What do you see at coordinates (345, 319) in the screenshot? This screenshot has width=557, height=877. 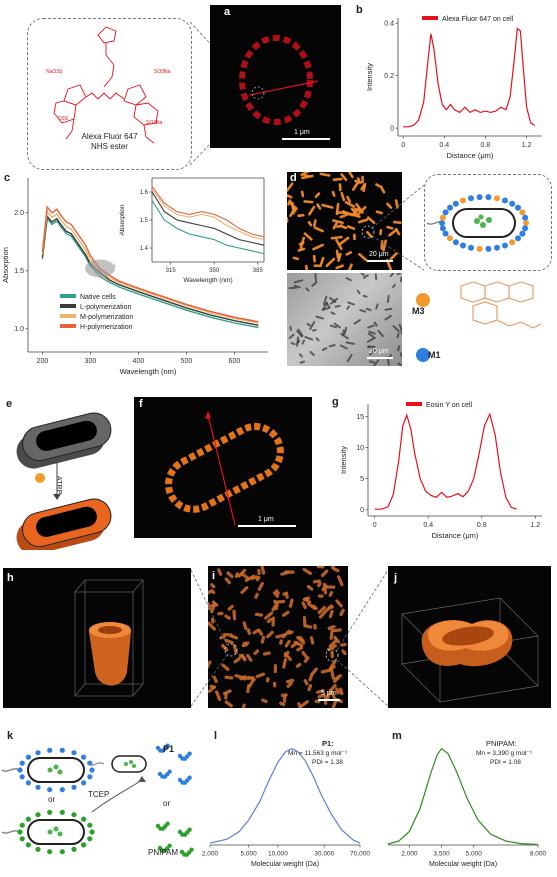 I see `rods-phase-field` at bounding box center [345, 319].